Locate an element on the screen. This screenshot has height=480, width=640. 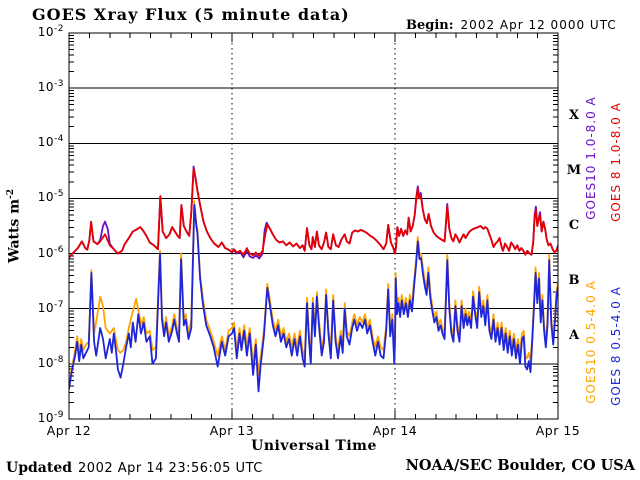
legend-label-goes-8-0.5-4.0-a: GOES 8 0.5-4.0 A is located at coordinates (616, 346).